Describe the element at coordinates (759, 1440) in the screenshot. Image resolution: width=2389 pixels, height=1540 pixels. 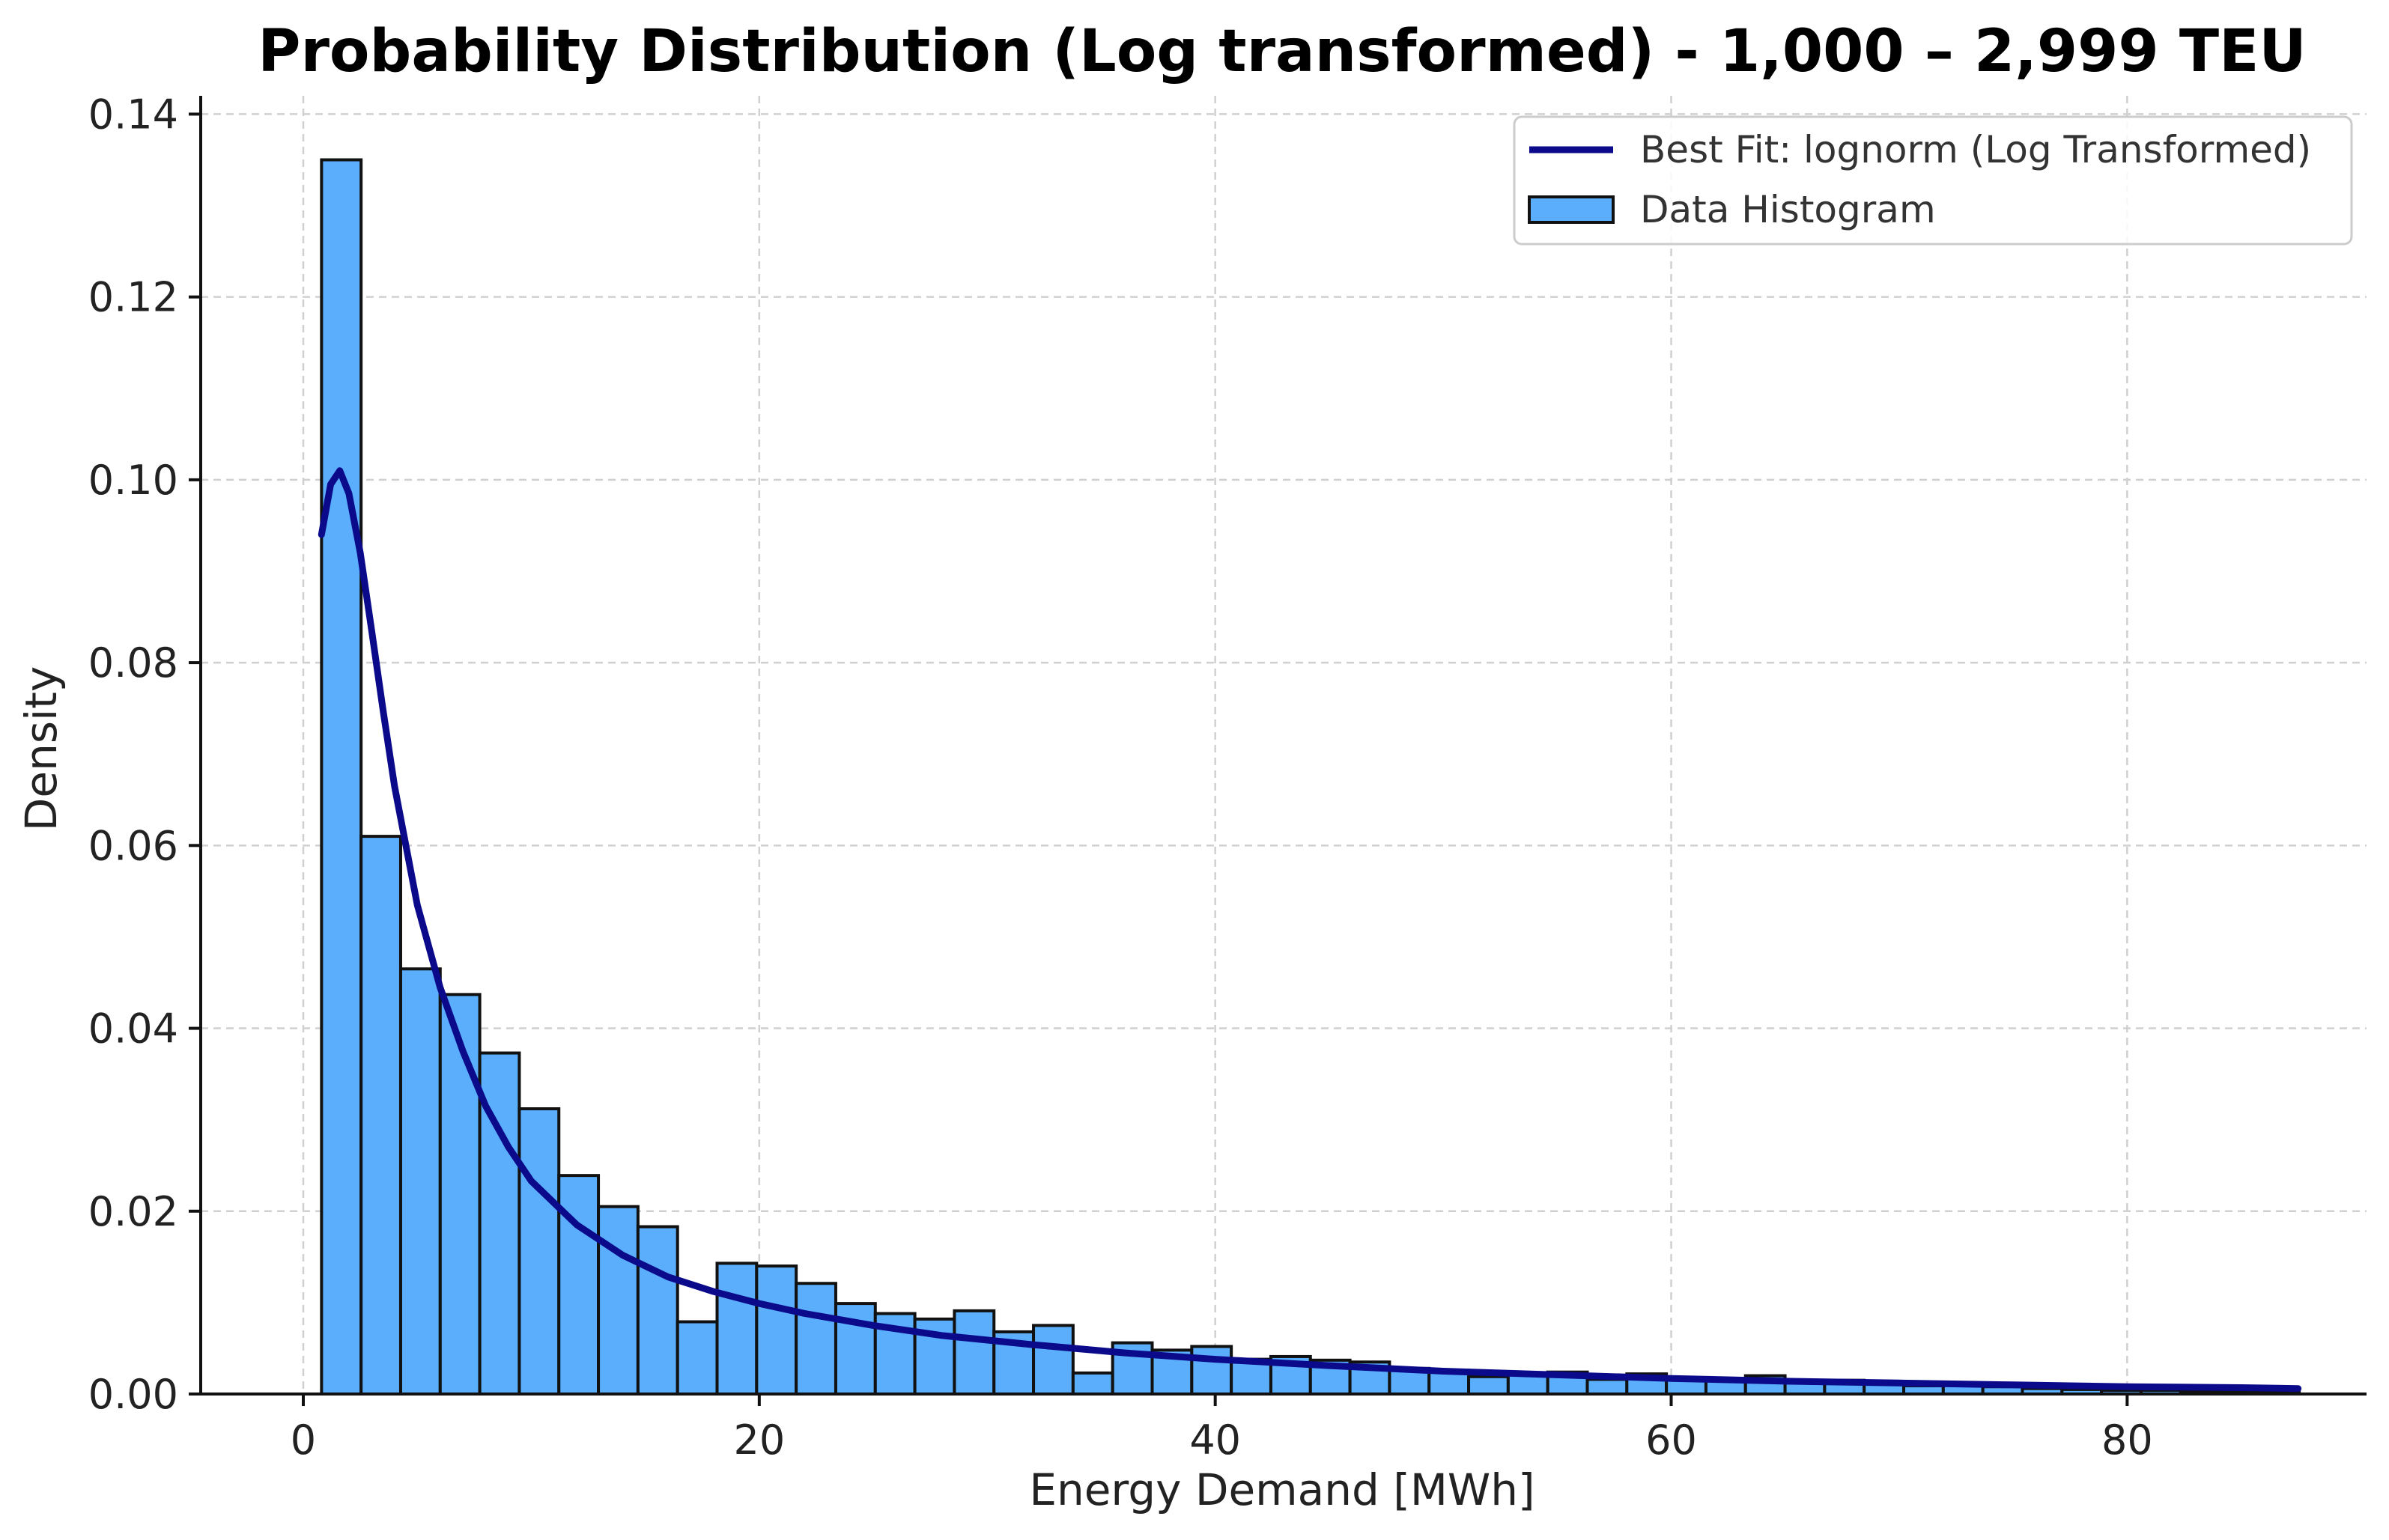
I see `x-tick-label: 20` at that location.